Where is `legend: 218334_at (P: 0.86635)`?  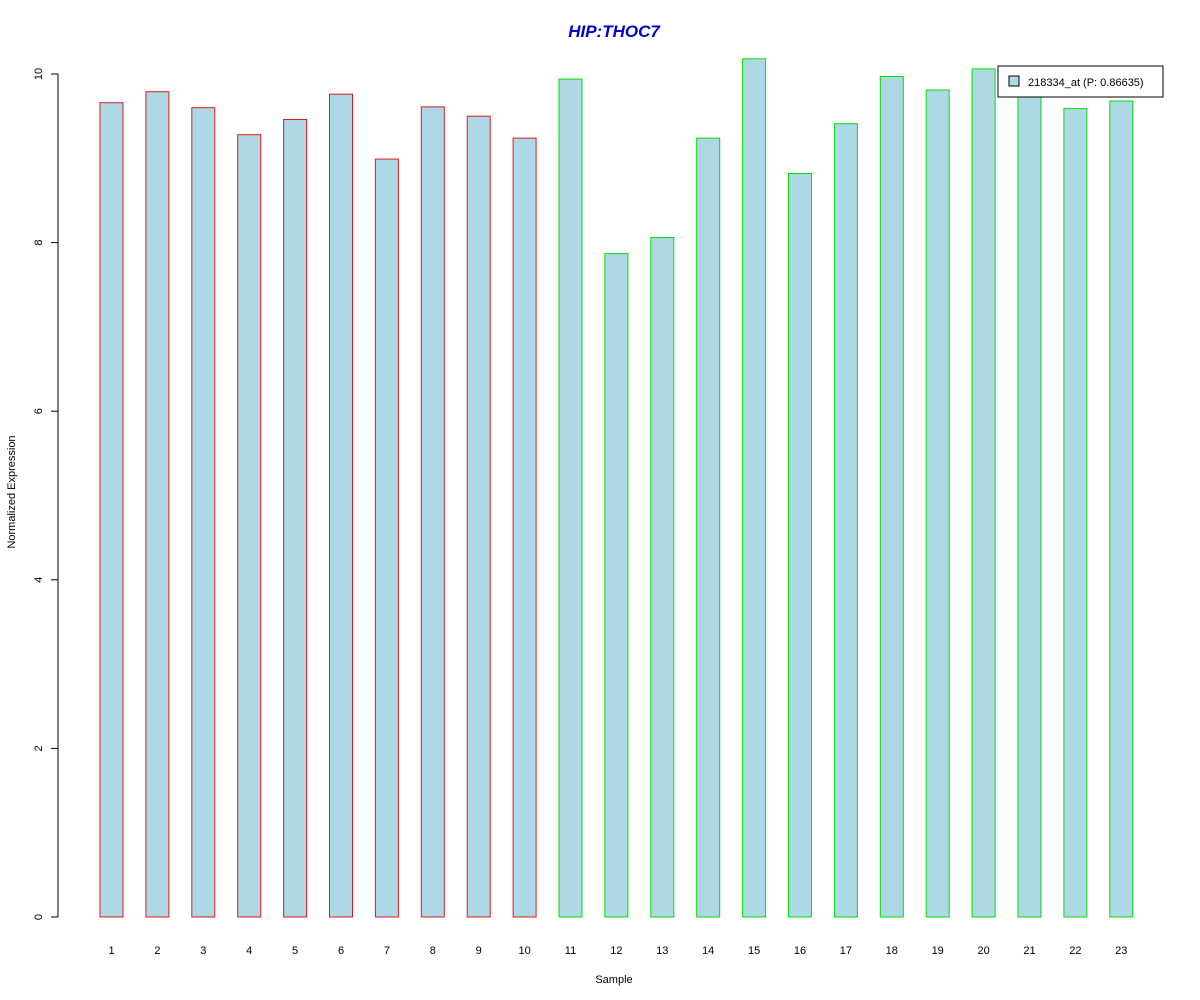
legend: 218334_at (P: 0.86635) is located at coordinates (1080, 81).